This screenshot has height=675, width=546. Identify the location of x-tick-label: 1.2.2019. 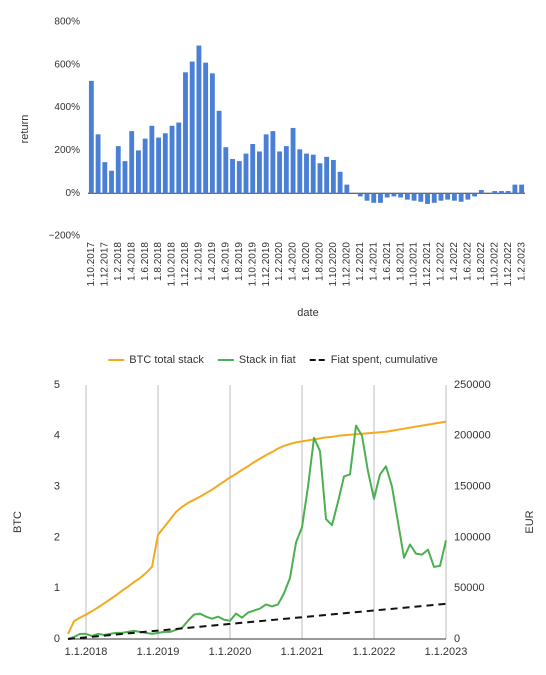
(199, 261).